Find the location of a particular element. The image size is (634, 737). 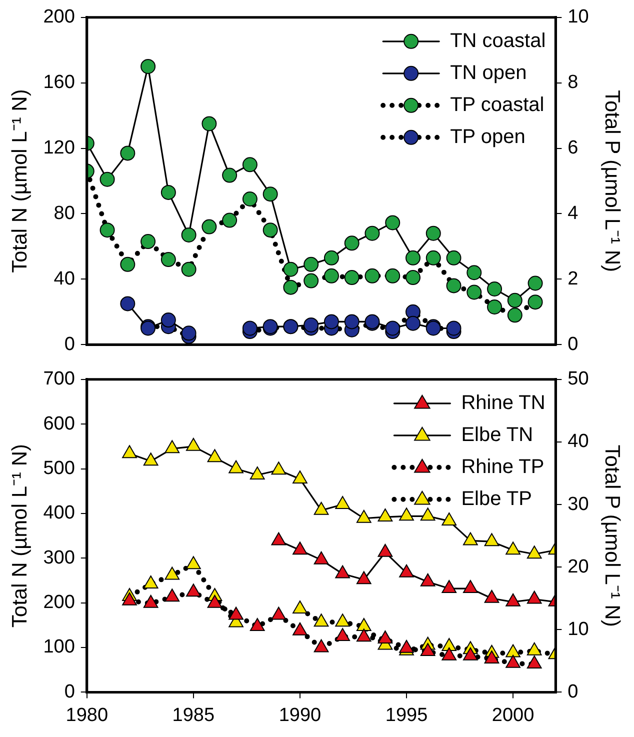

y-tick-label: 40 is located at coordinates (64, 279).